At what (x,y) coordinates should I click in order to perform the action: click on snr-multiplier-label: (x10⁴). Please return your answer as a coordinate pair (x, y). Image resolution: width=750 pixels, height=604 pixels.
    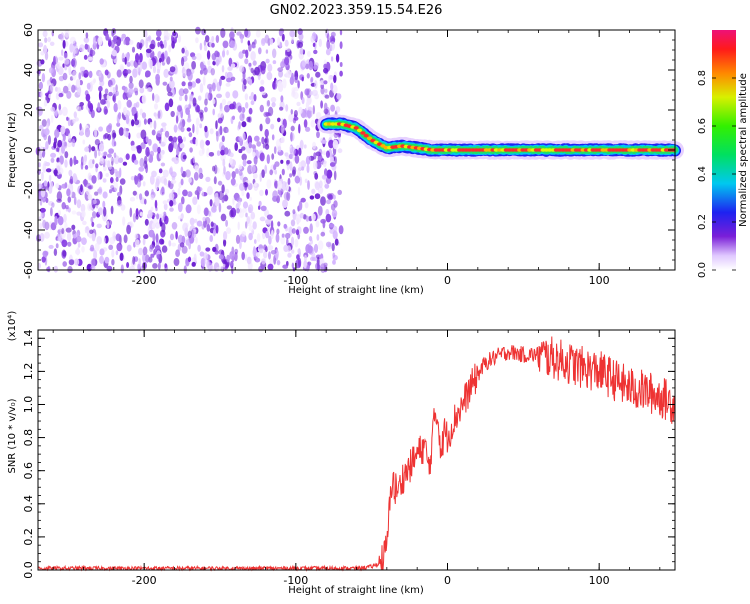
    Looking at the image, I should click on (12, 326).